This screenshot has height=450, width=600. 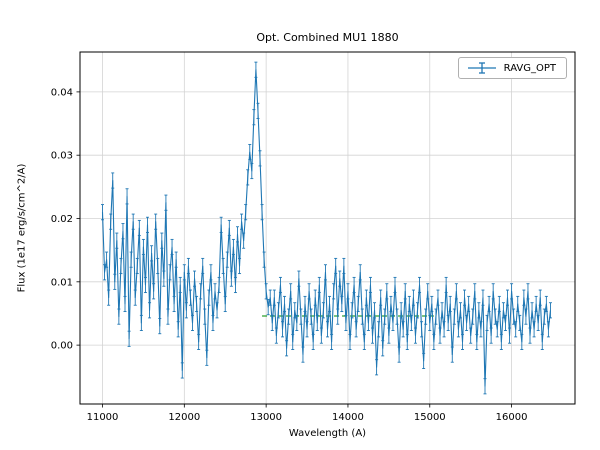 I want to click on y-tick-label: 0.00, so click(x=62, y=346).